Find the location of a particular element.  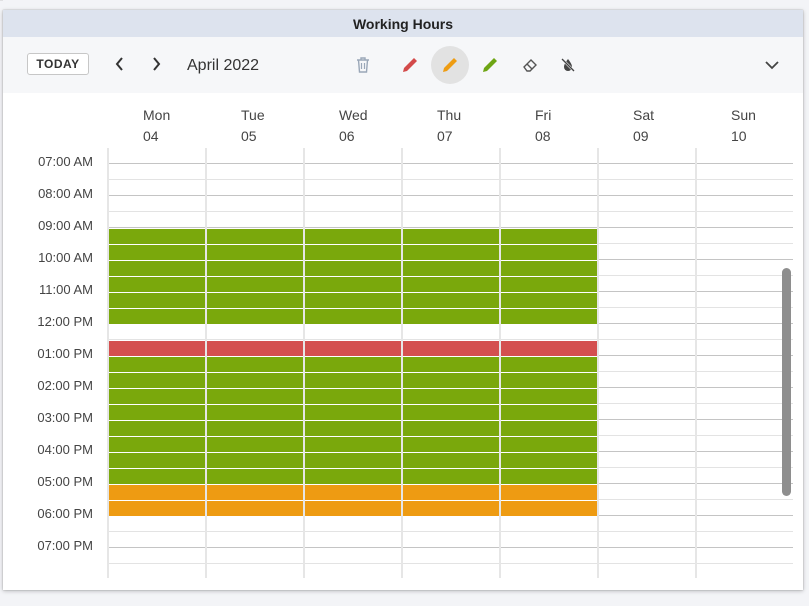

vertical-scrollbar is located at coordinates (786, 382).